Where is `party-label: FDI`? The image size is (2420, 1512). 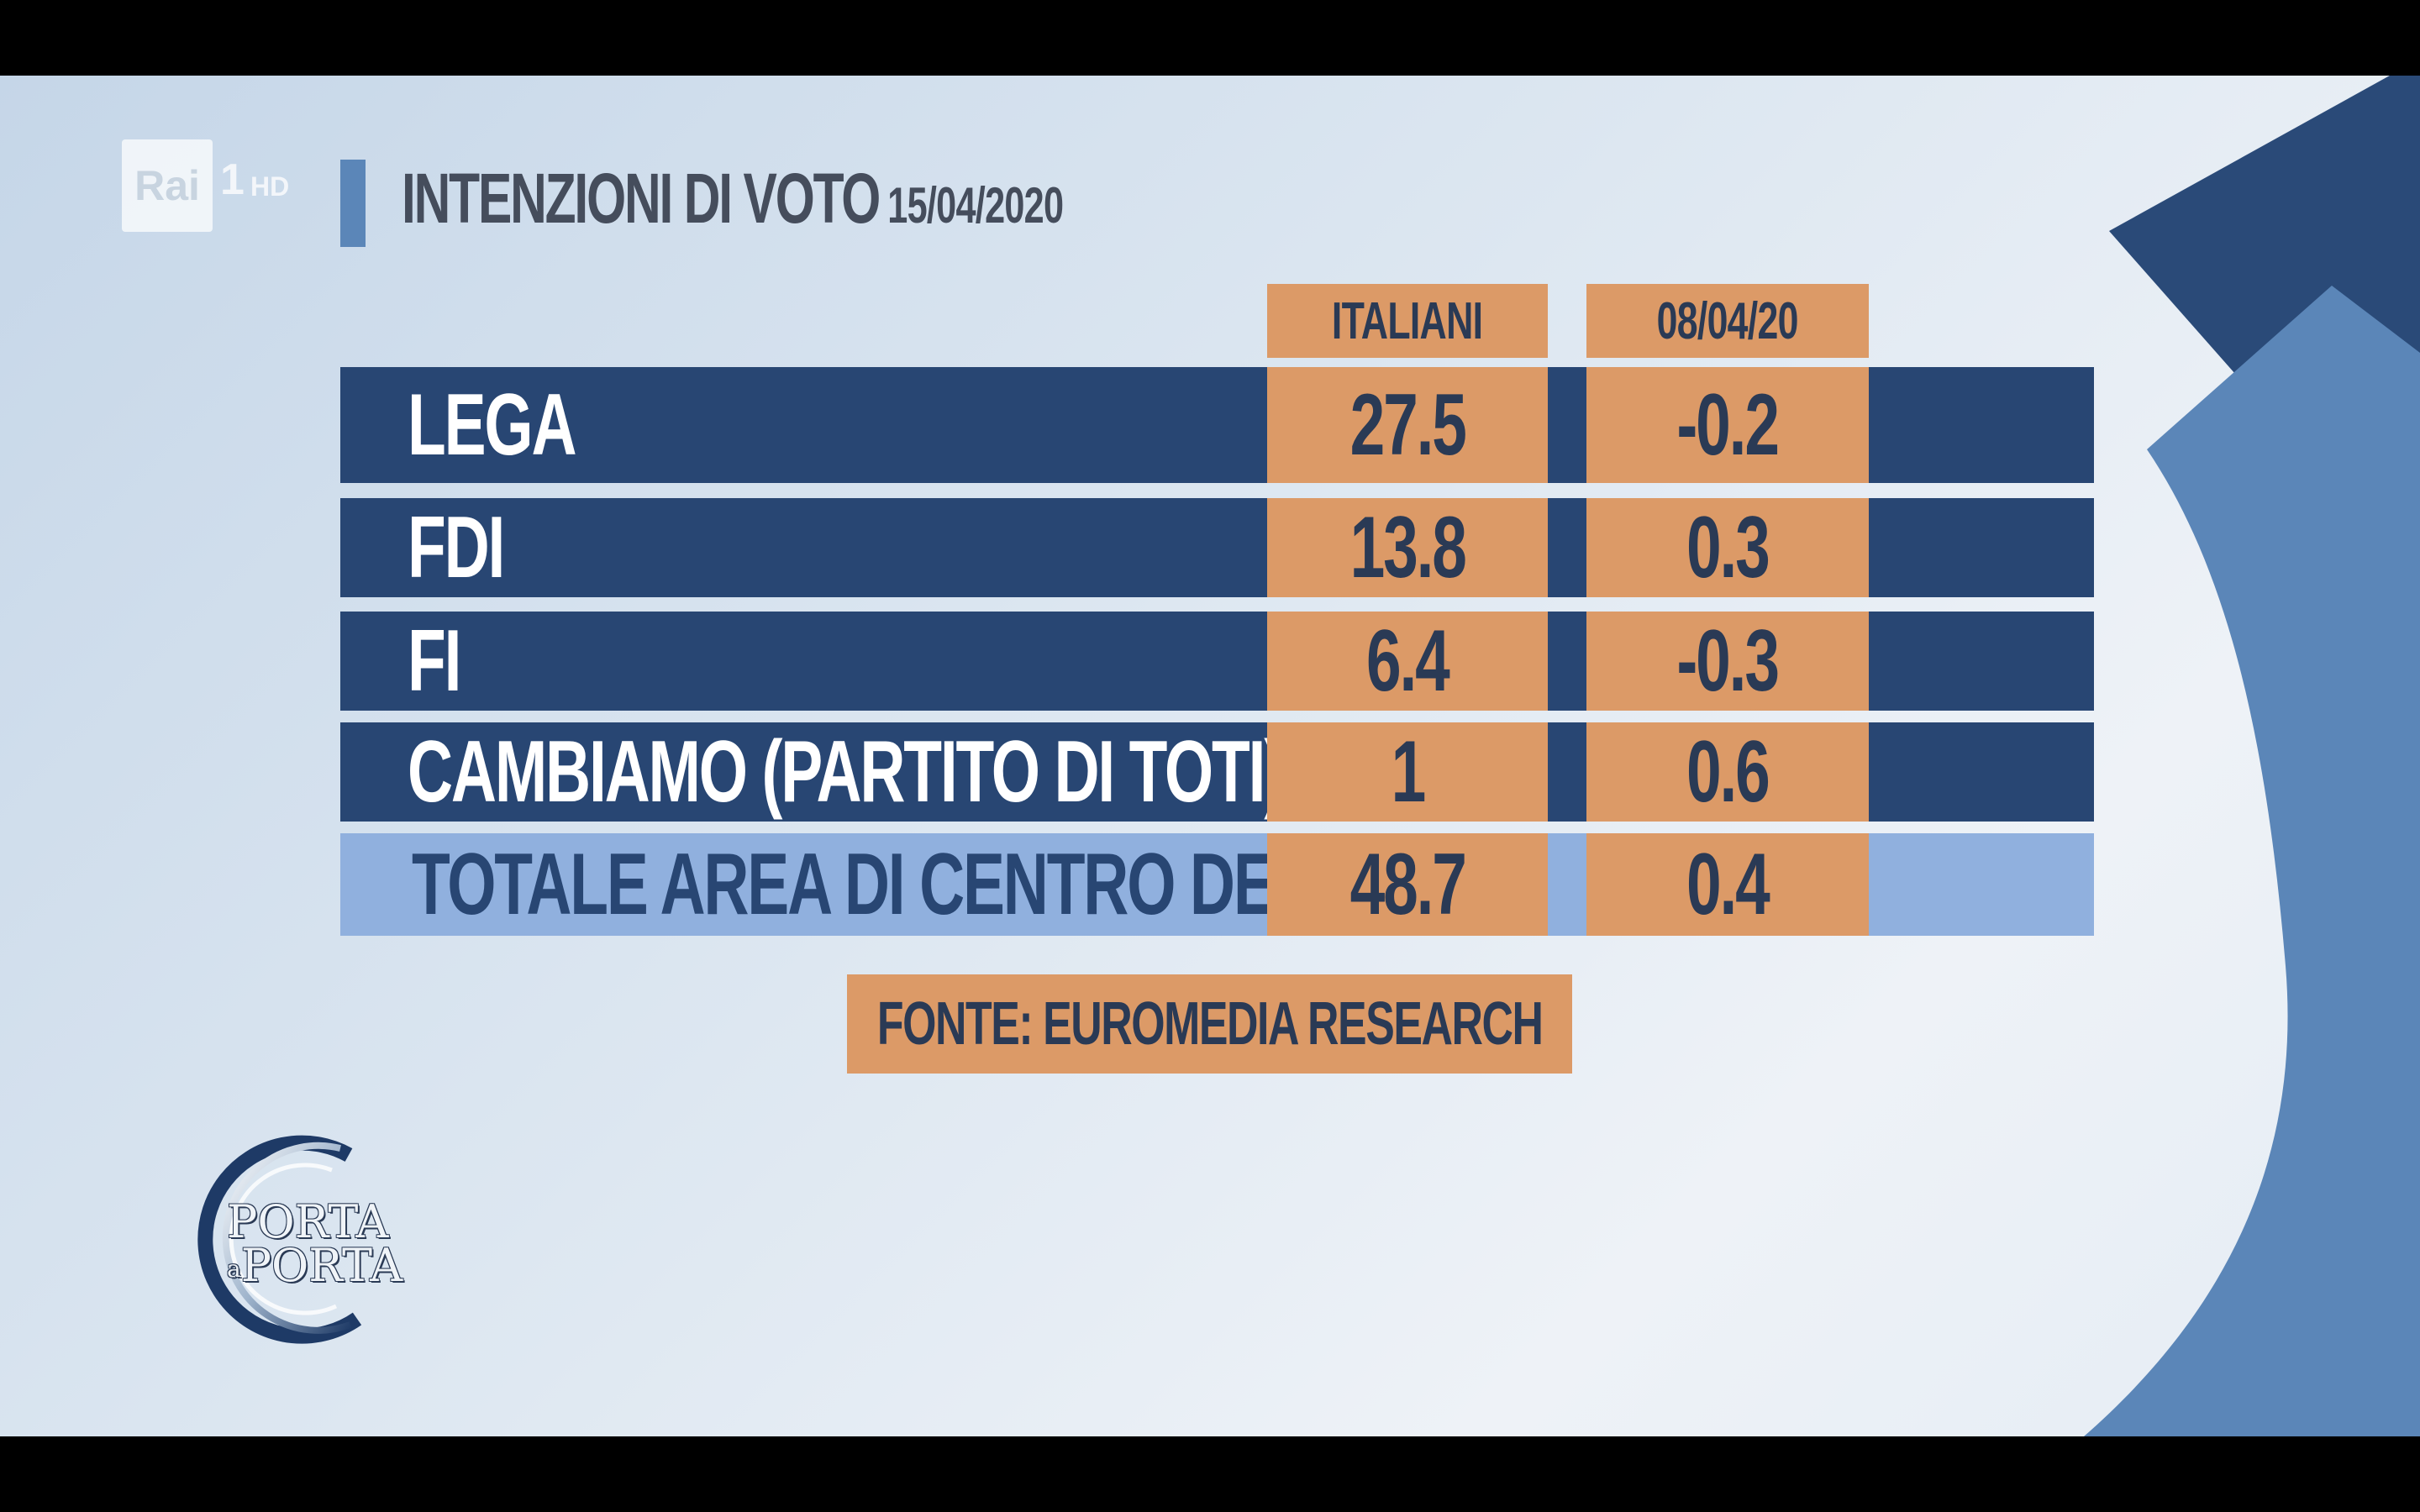
party-label: FDI is located at coordinates (456, 547).